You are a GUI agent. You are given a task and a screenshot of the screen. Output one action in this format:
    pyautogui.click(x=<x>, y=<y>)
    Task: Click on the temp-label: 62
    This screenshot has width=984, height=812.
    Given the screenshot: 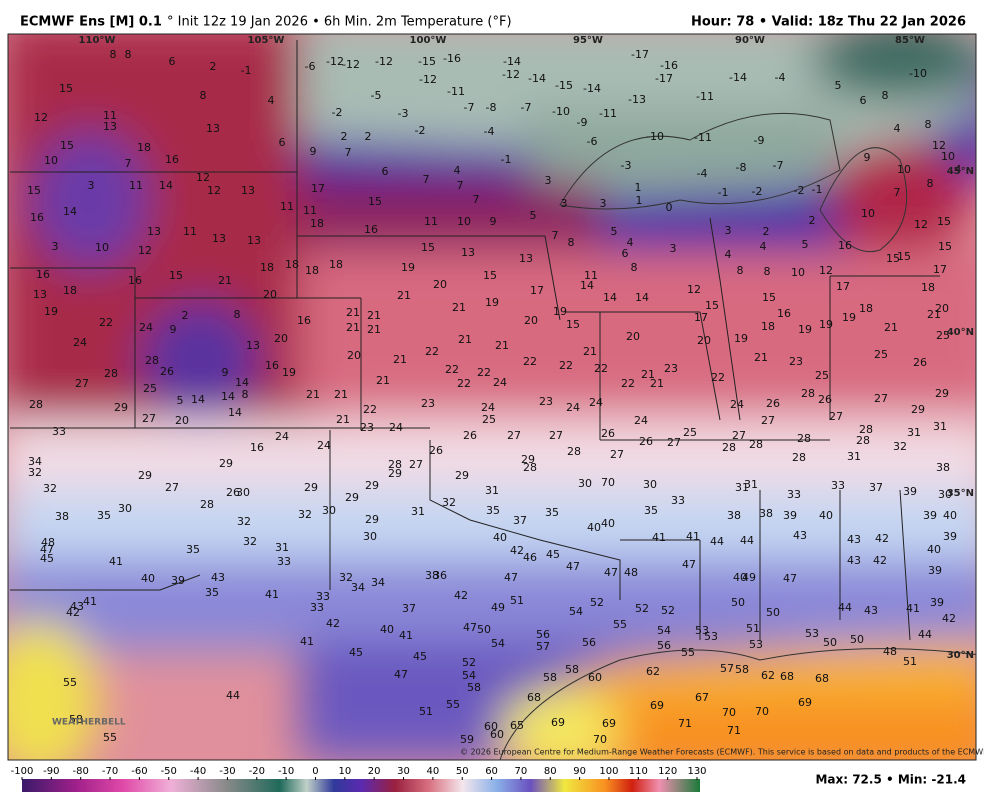 What is the action you would take?
    pyautogui.click(x=653, y=671)
    